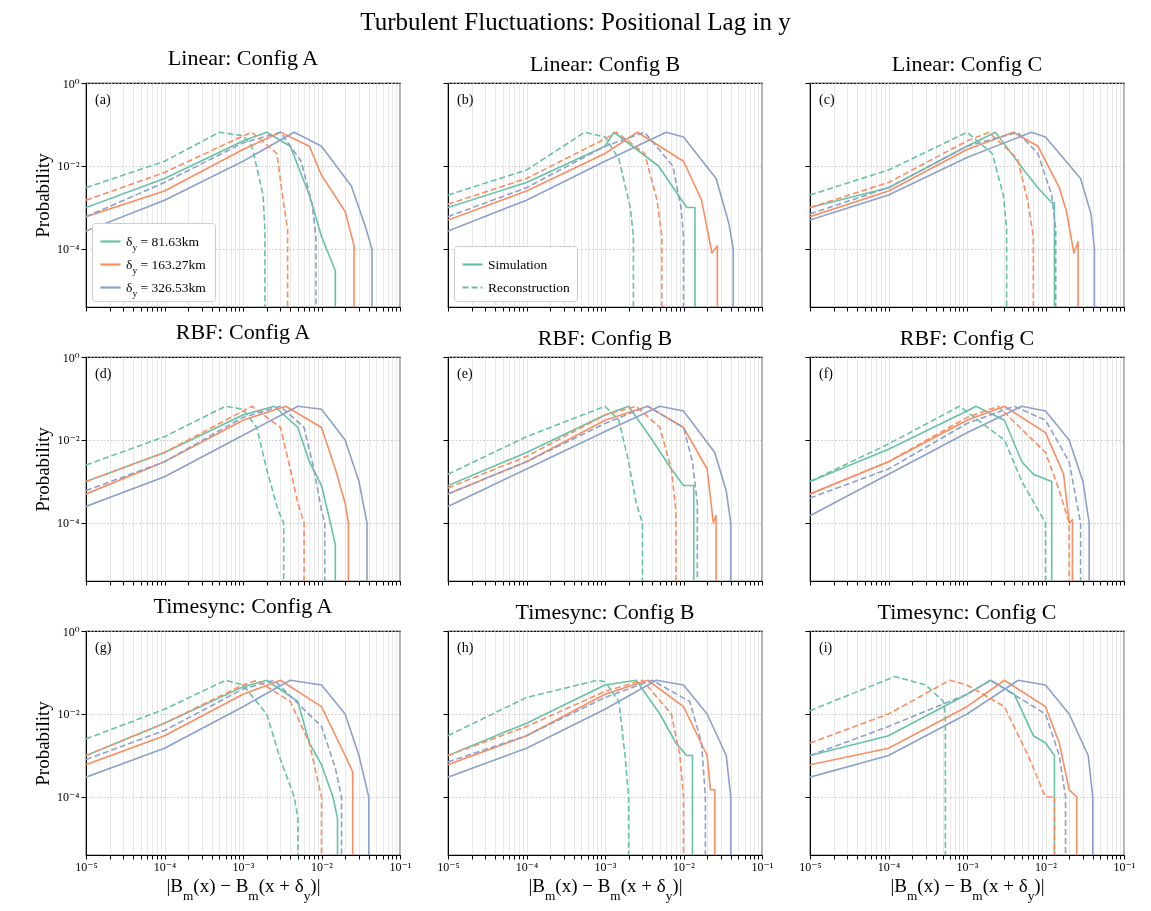 The width and height of the screenshot is (1151, 911). Describe the element at coordinates (465, 374) in the screenshot. I see `annotation: (e)` at that location.